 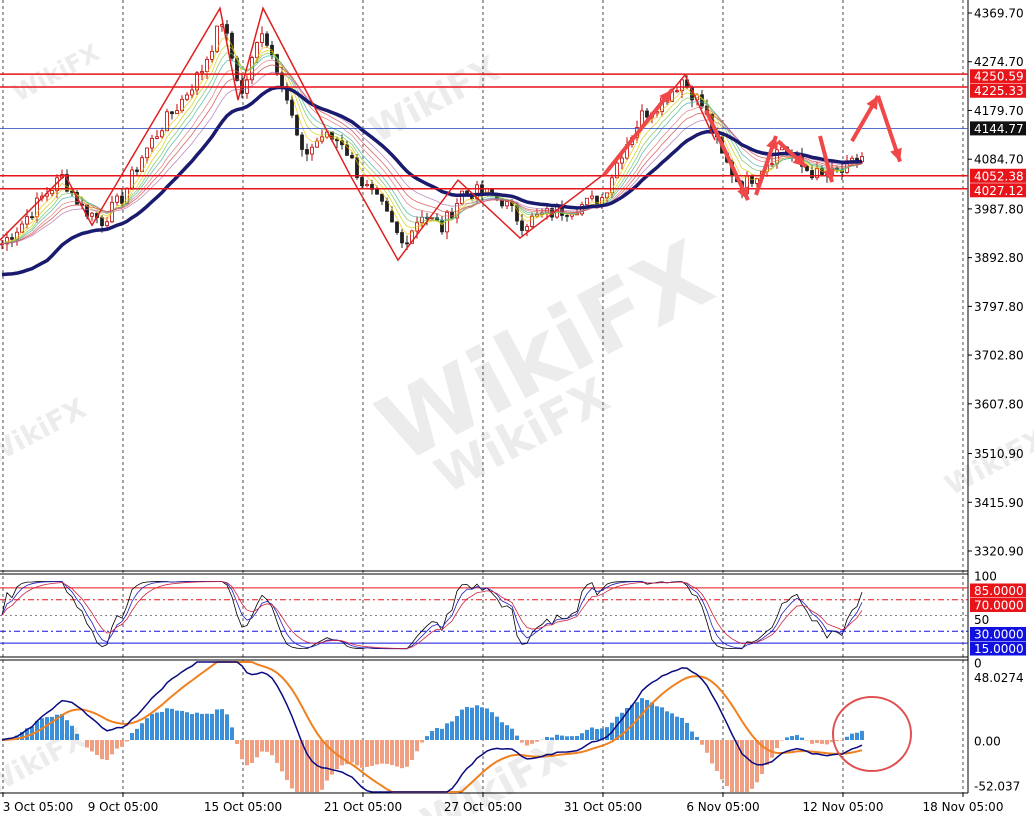 I want to click on y-tick-label: 3607.80, so click(x=999, y=404).